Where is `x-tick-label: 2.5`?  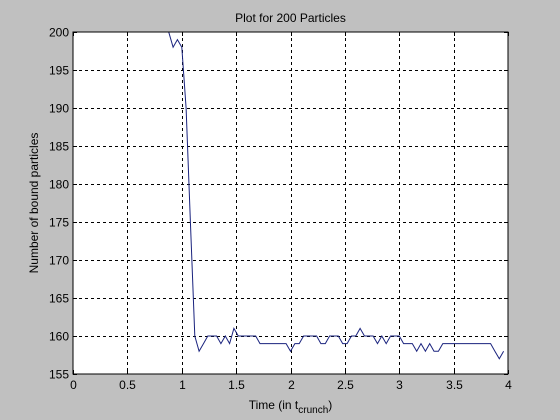 x-tick-label: 2.5 is located at coordinates (345, 385).